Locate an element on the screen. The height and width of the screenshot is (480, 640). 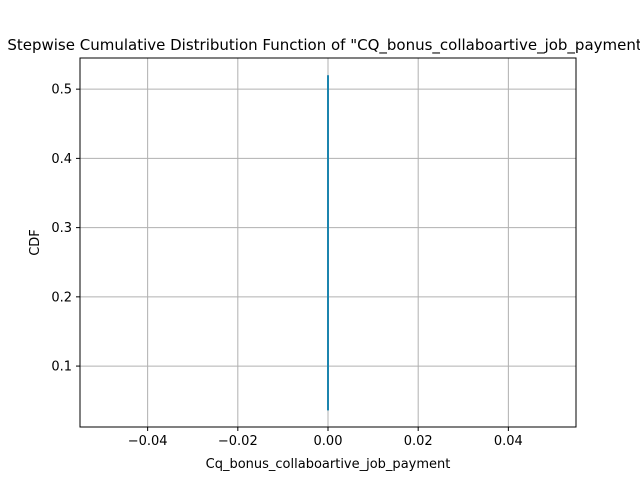
x-axis-label: Cq_bonus_collaboartive_job_payment is located at coordinates (328, 464).